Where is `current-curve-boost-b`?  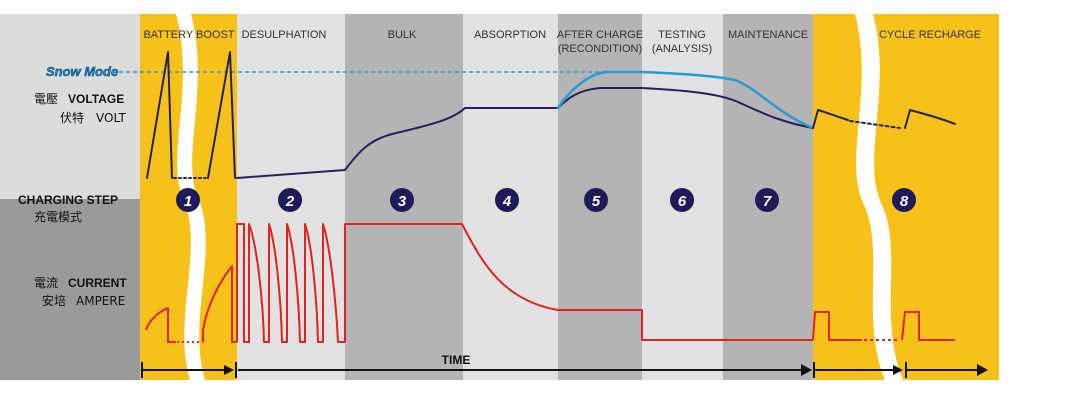 current-curve-boost-b is located at coordinates (219, 304).